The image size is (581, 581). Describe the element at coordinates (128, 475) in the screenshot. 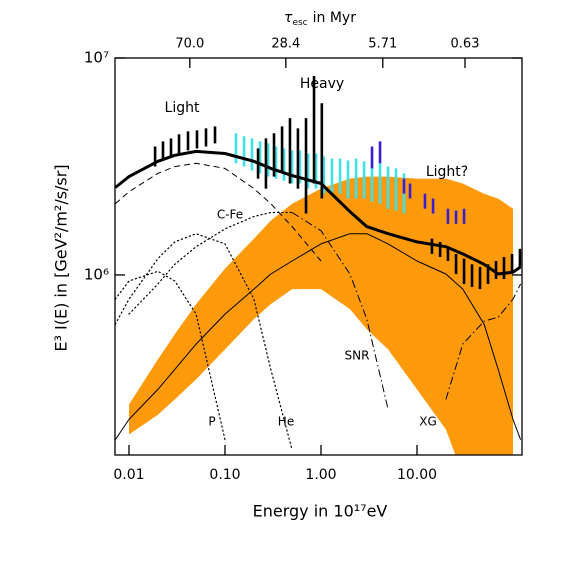

I see `x-tick-label: 0.01` at that location.